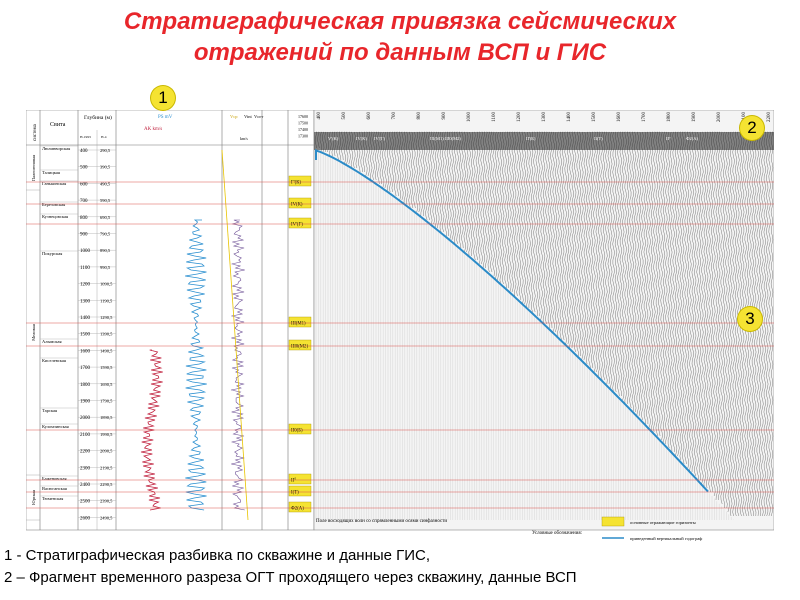 Image resolution: width=800 pixels, height=600 pixels. Describe the element at coordinates (544, 117) in the screenshot. I see `trace-number: 1300` at that location.